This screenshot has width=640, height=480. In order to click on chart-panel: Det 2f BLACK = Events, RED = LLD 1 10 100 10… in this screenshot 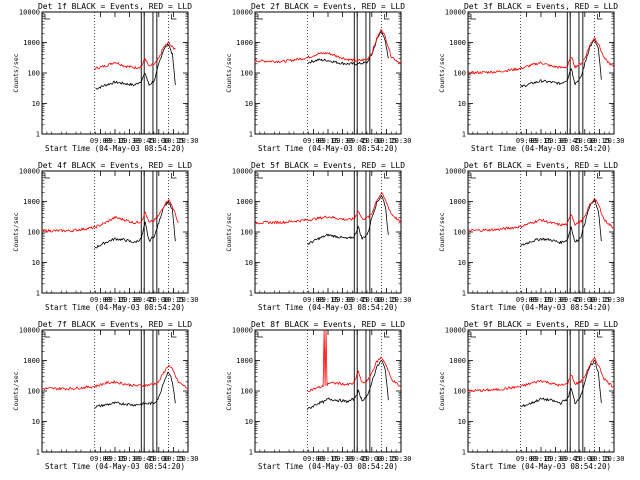, I will do `click(318, 77)`.